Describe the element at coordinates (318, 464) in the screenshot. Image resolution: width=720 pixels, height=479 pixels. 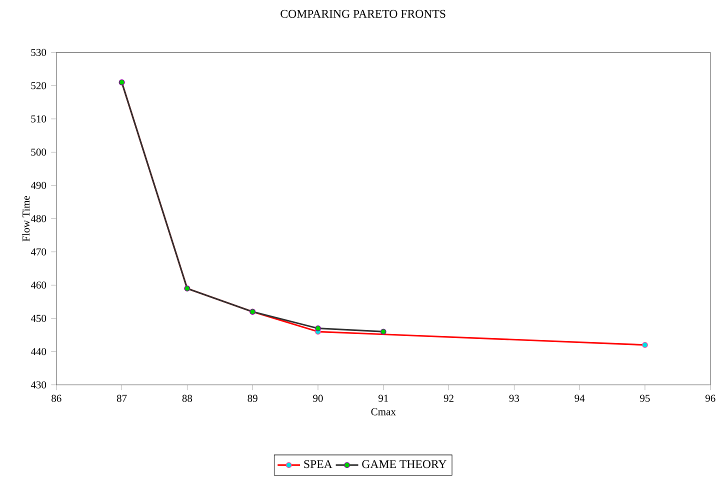
I see `legend-label: SPEA` at that location.